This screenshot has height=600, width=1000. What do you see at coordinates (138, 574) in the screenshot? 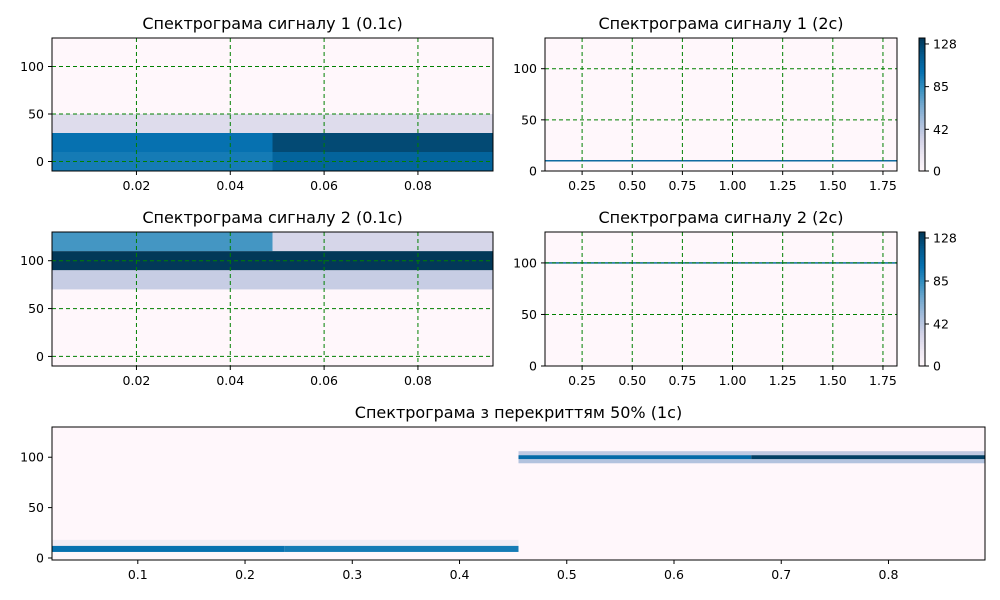
I see `x-tick-label: 0.1` at bounding box center [138, 574].